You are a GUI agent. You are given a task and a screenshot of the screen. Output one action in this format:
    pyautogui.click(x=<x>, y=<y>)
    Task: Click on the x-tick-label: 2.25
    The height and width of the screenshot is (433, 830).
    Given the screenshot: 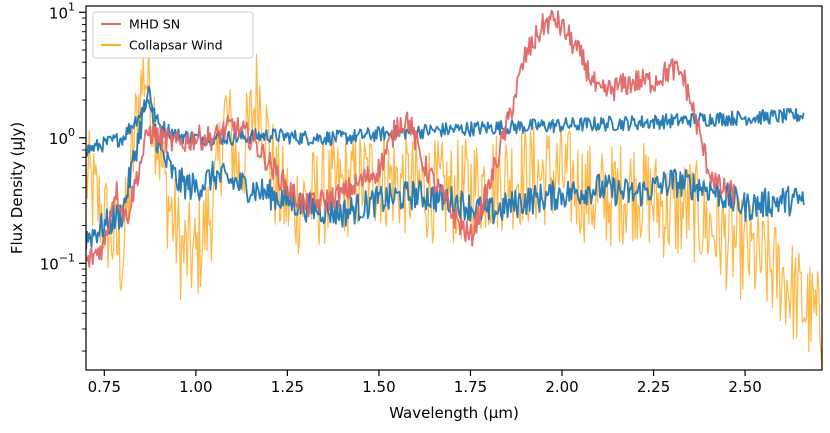 What is the action you would take?
    pyautogui.click(x=653, y=387)
    